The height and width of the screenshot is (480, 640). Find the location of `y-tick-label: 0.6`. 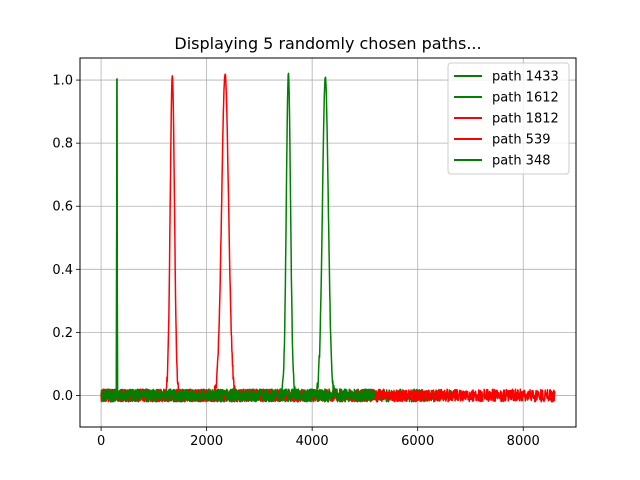

y-tick-label: 0.6 is located at coordinates (62, 207).